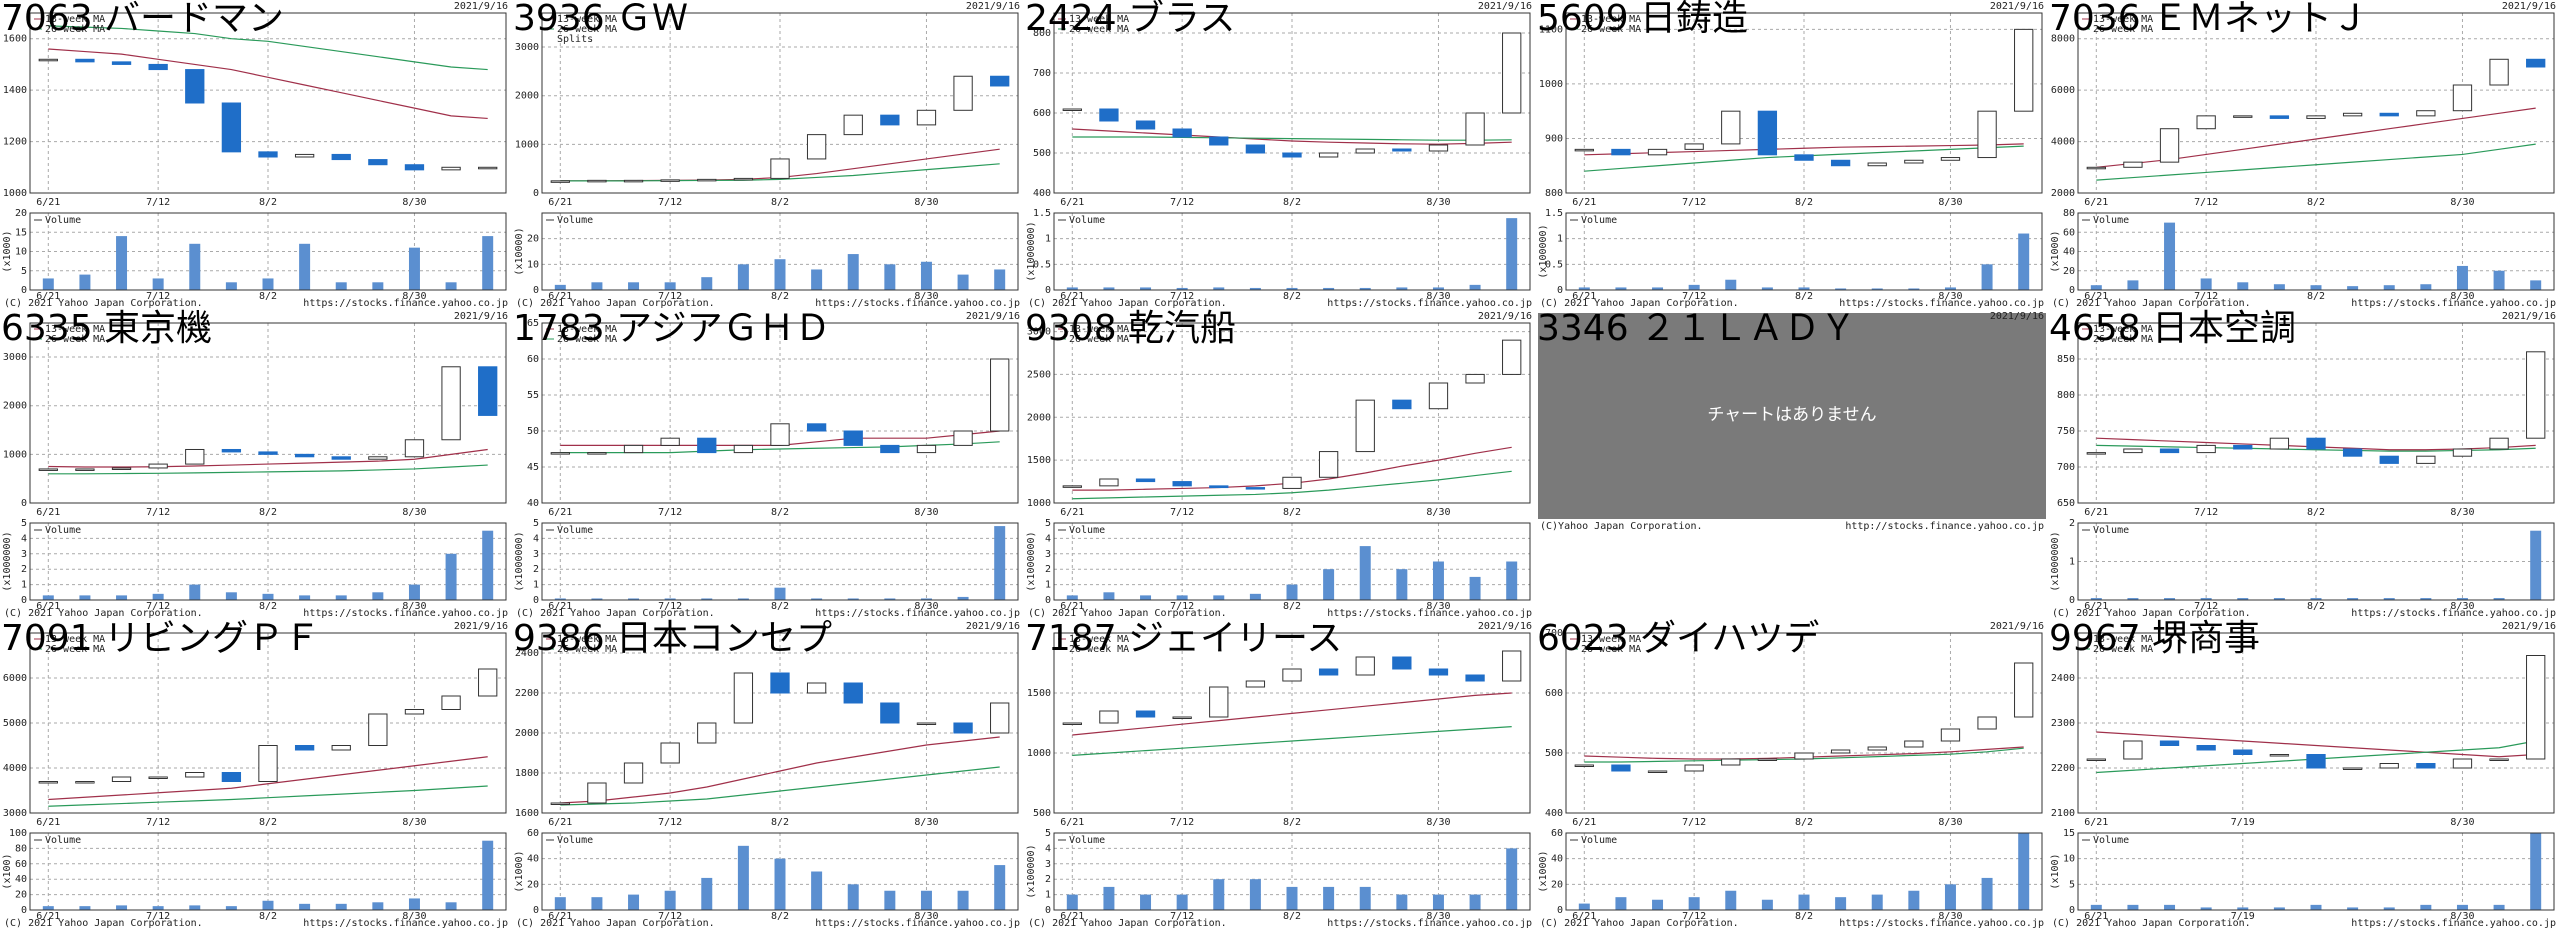 The image size is (2560, 930). Describe the element at coordinates (527, 96) in the screenshot. I see `y-tick-label: 2000` at that location.